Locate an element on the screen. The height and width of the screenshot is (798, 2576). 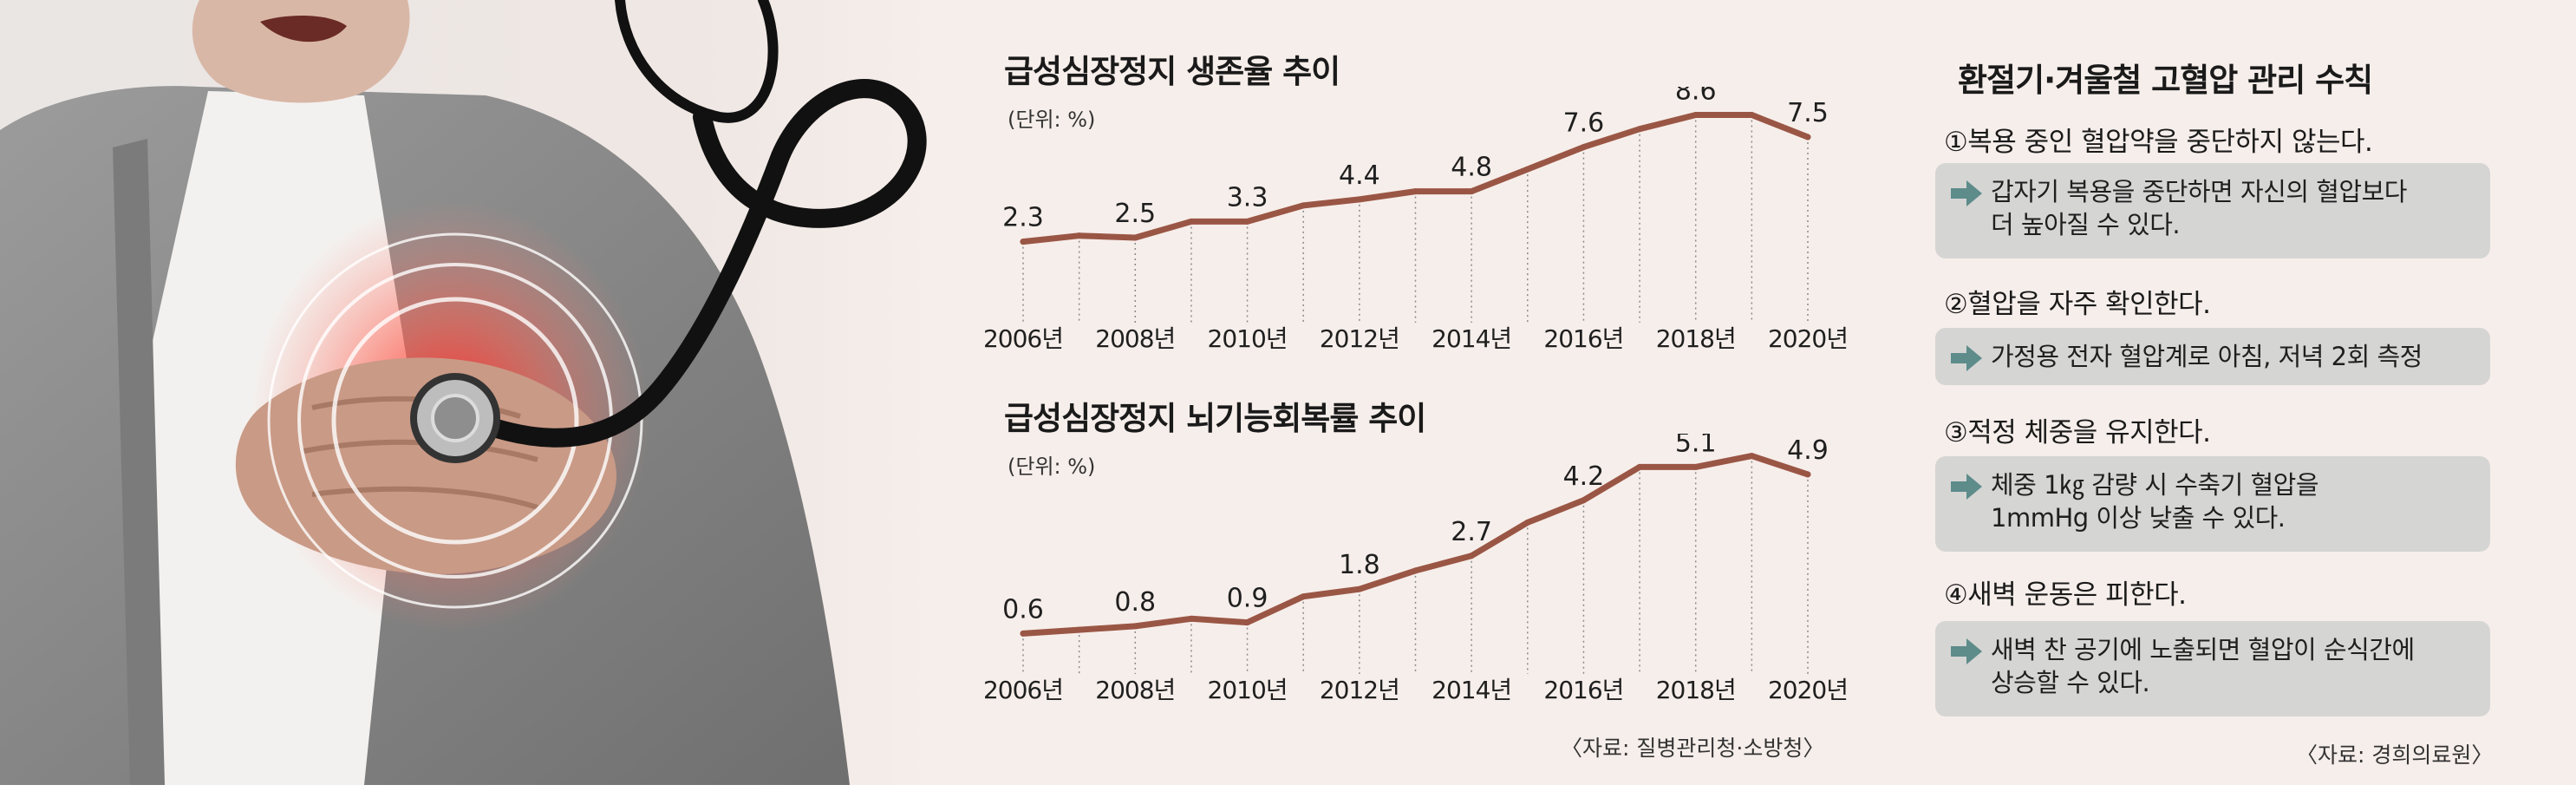
chart2-unit: (단위: %) is located at coordinates (1052, 467).